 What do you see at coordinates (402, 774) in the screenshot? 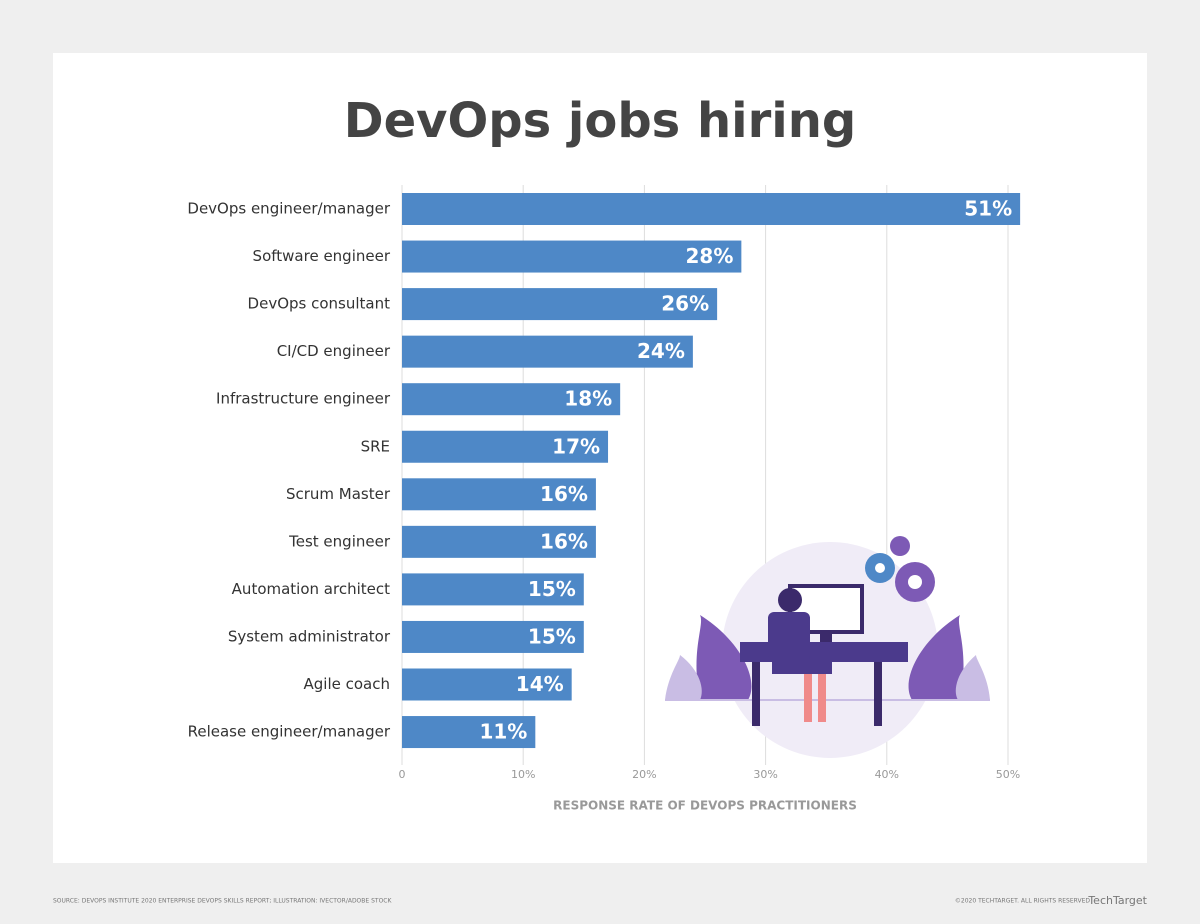
I see `x-tick-label: 0` at bounding box center [402, 774].